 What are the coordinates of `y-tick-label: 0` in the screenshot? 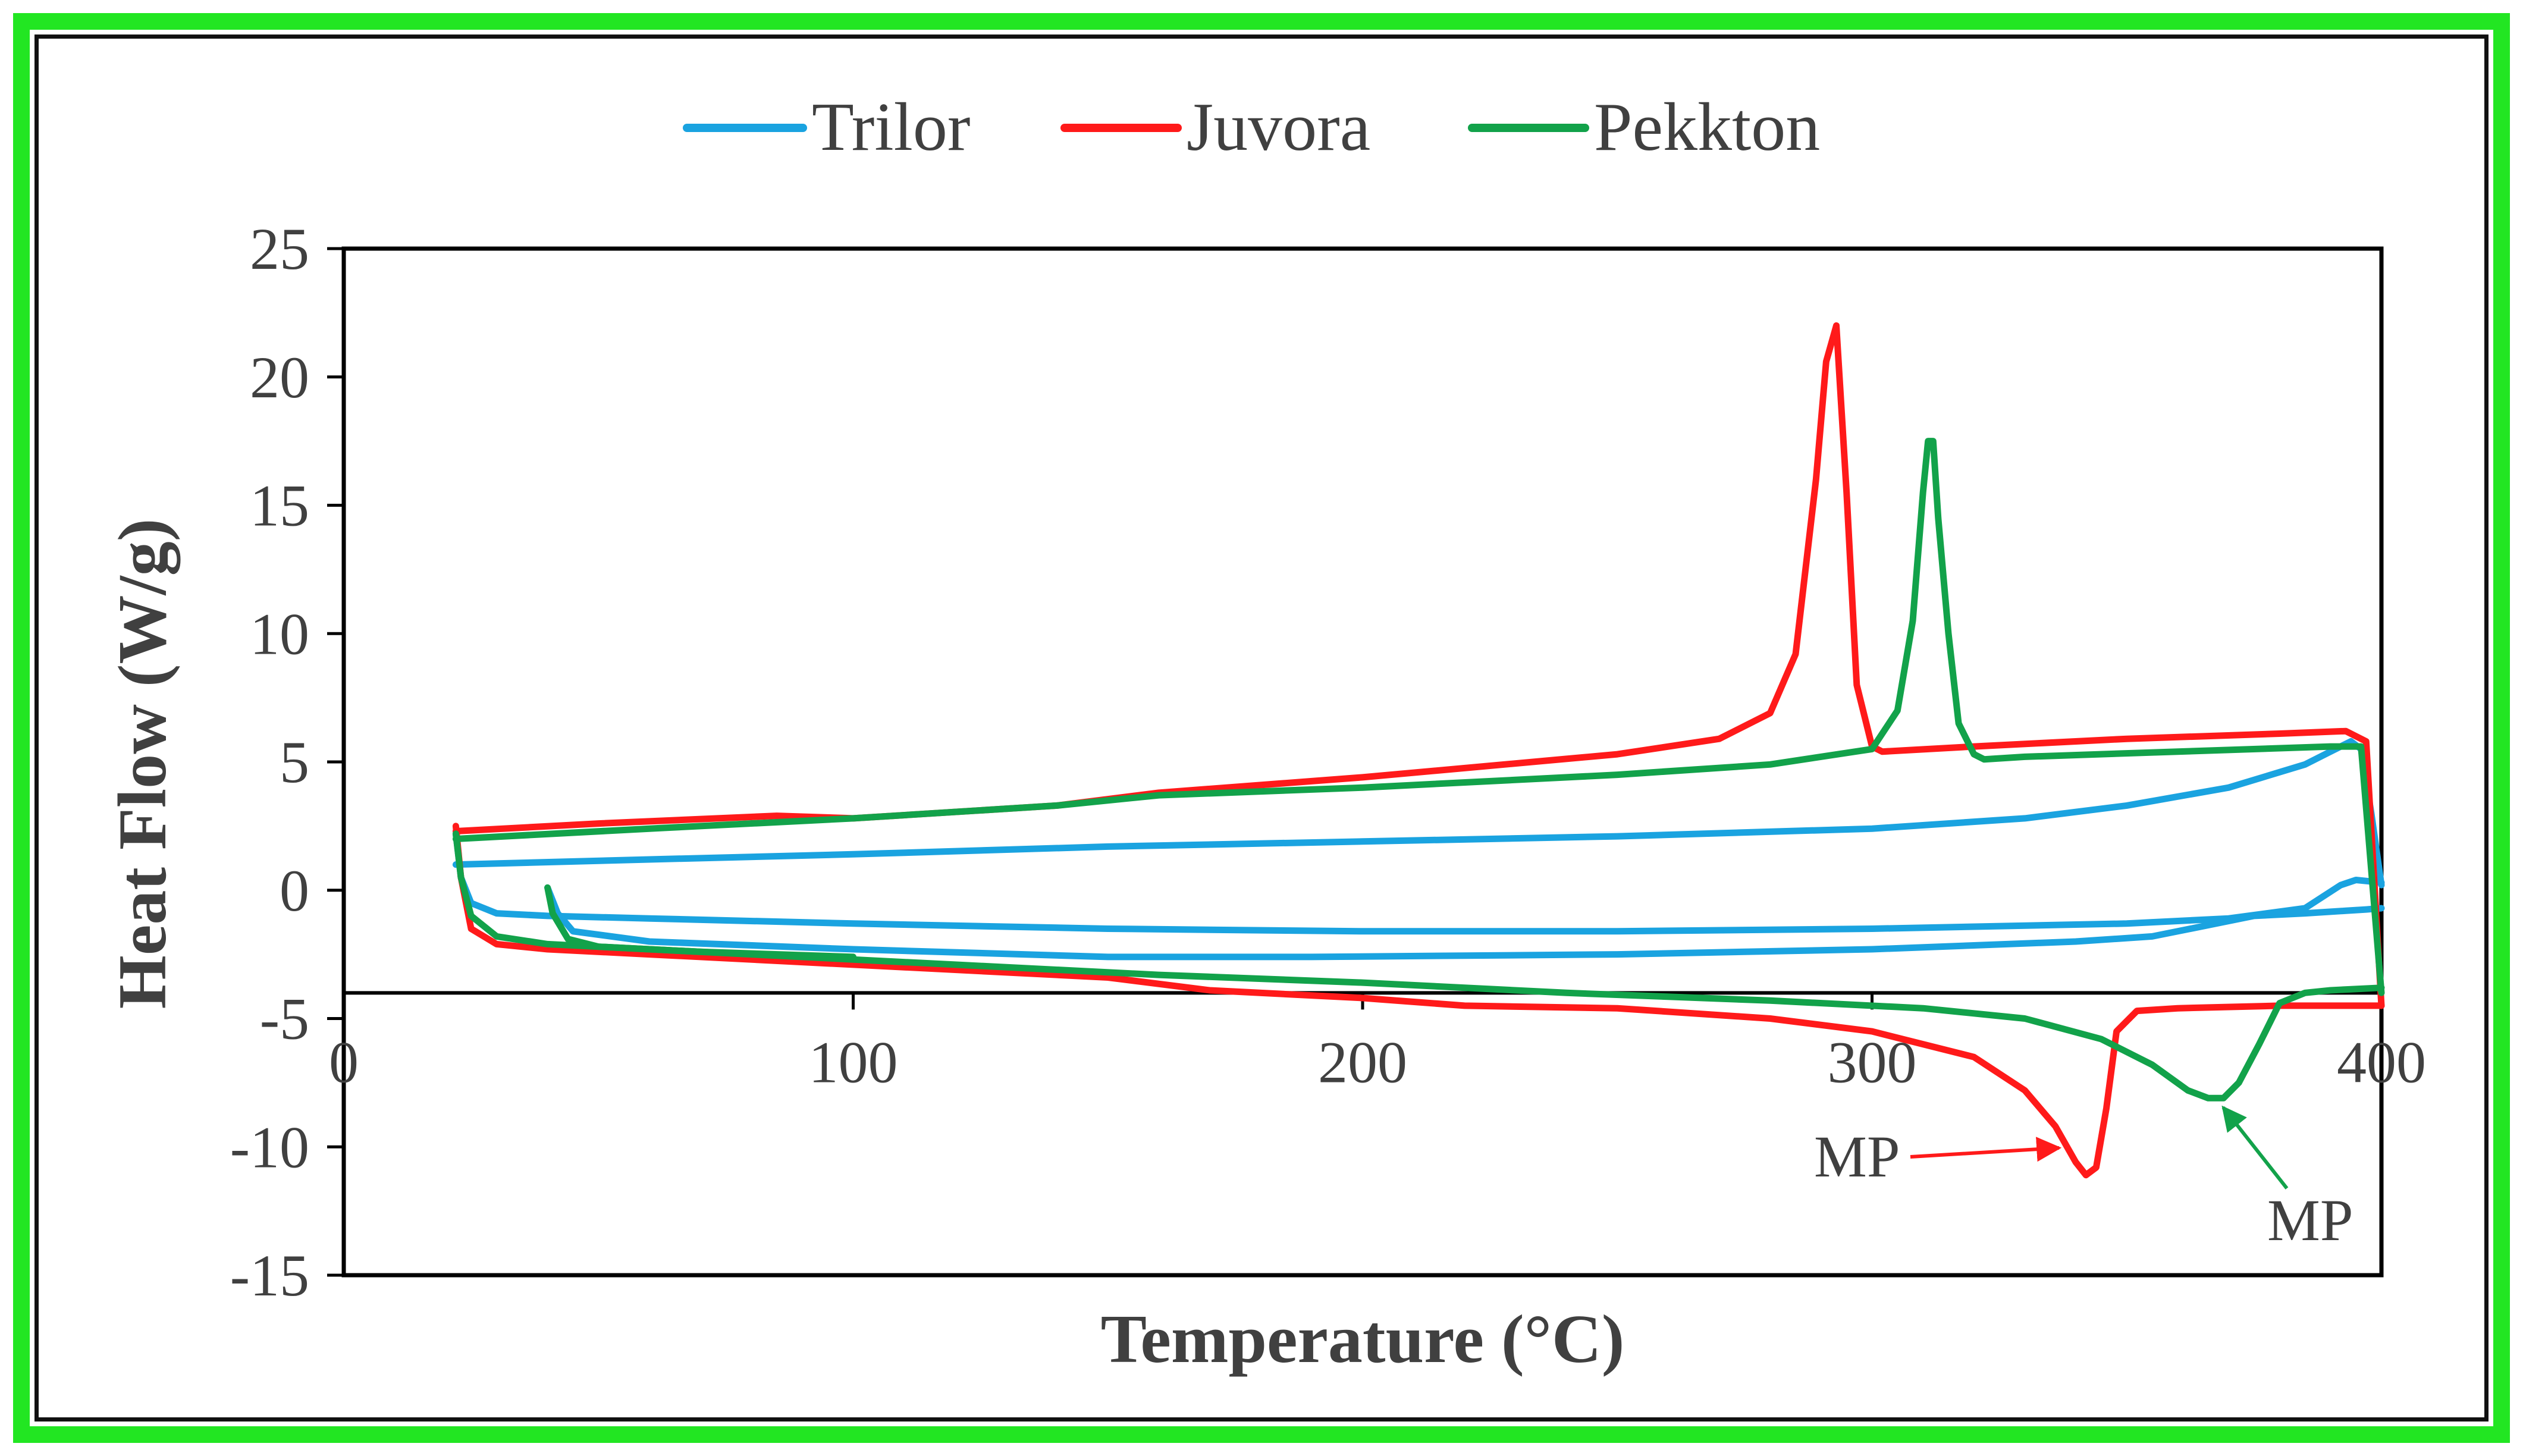 It's located at (295, 891).